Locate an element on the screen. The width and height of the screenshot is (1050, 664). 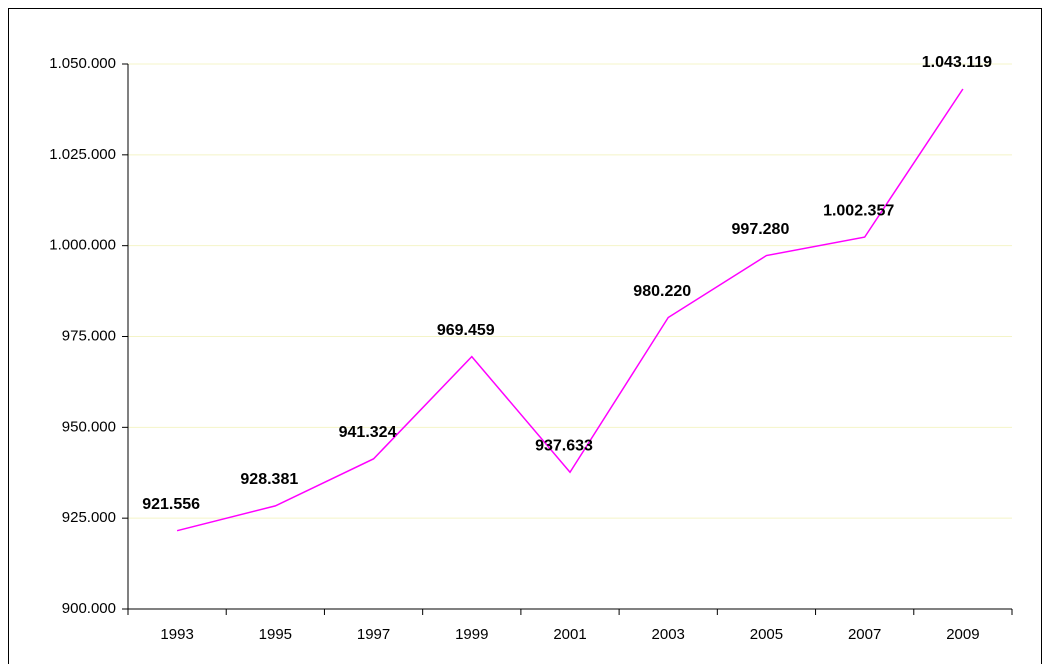
x-tick-label: 2003 is located at coordinates (668, 634).